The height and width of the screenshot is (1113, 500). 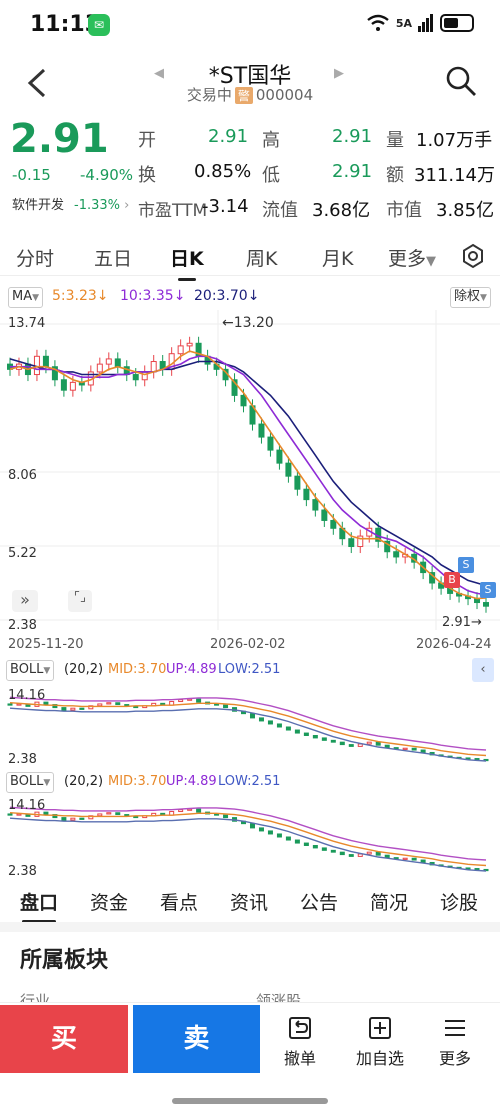 I want to click on info-tabs: 盘口 资金 看点 资讯 公告 简况 诊股, so click(x=250, y=903).